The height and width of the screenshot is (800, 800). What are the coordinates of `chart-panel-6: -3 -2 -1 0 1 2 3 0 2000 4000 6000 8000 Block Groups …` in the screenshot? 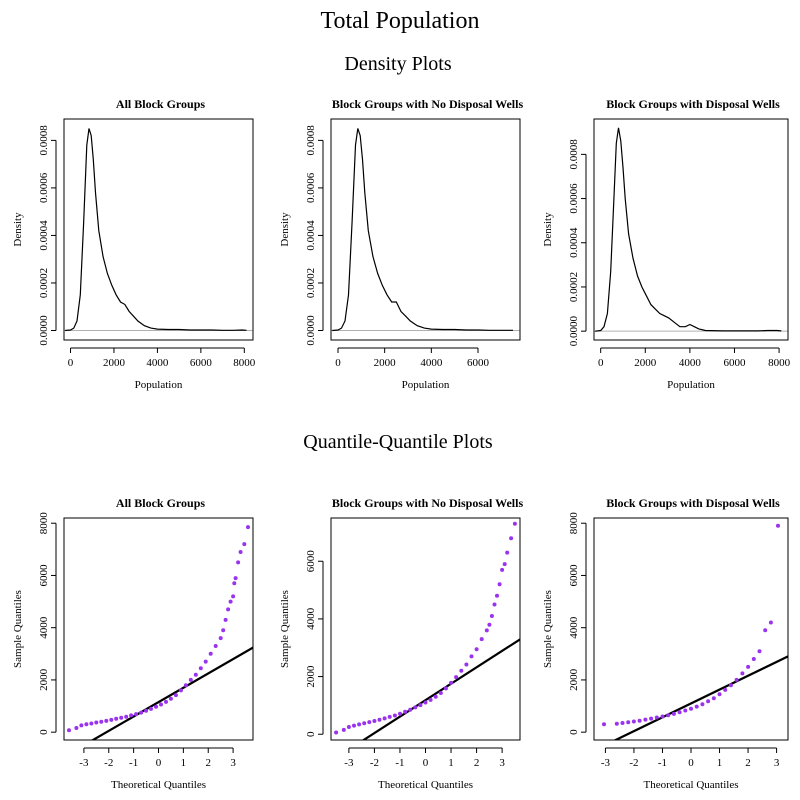 It's located at (665, 643).